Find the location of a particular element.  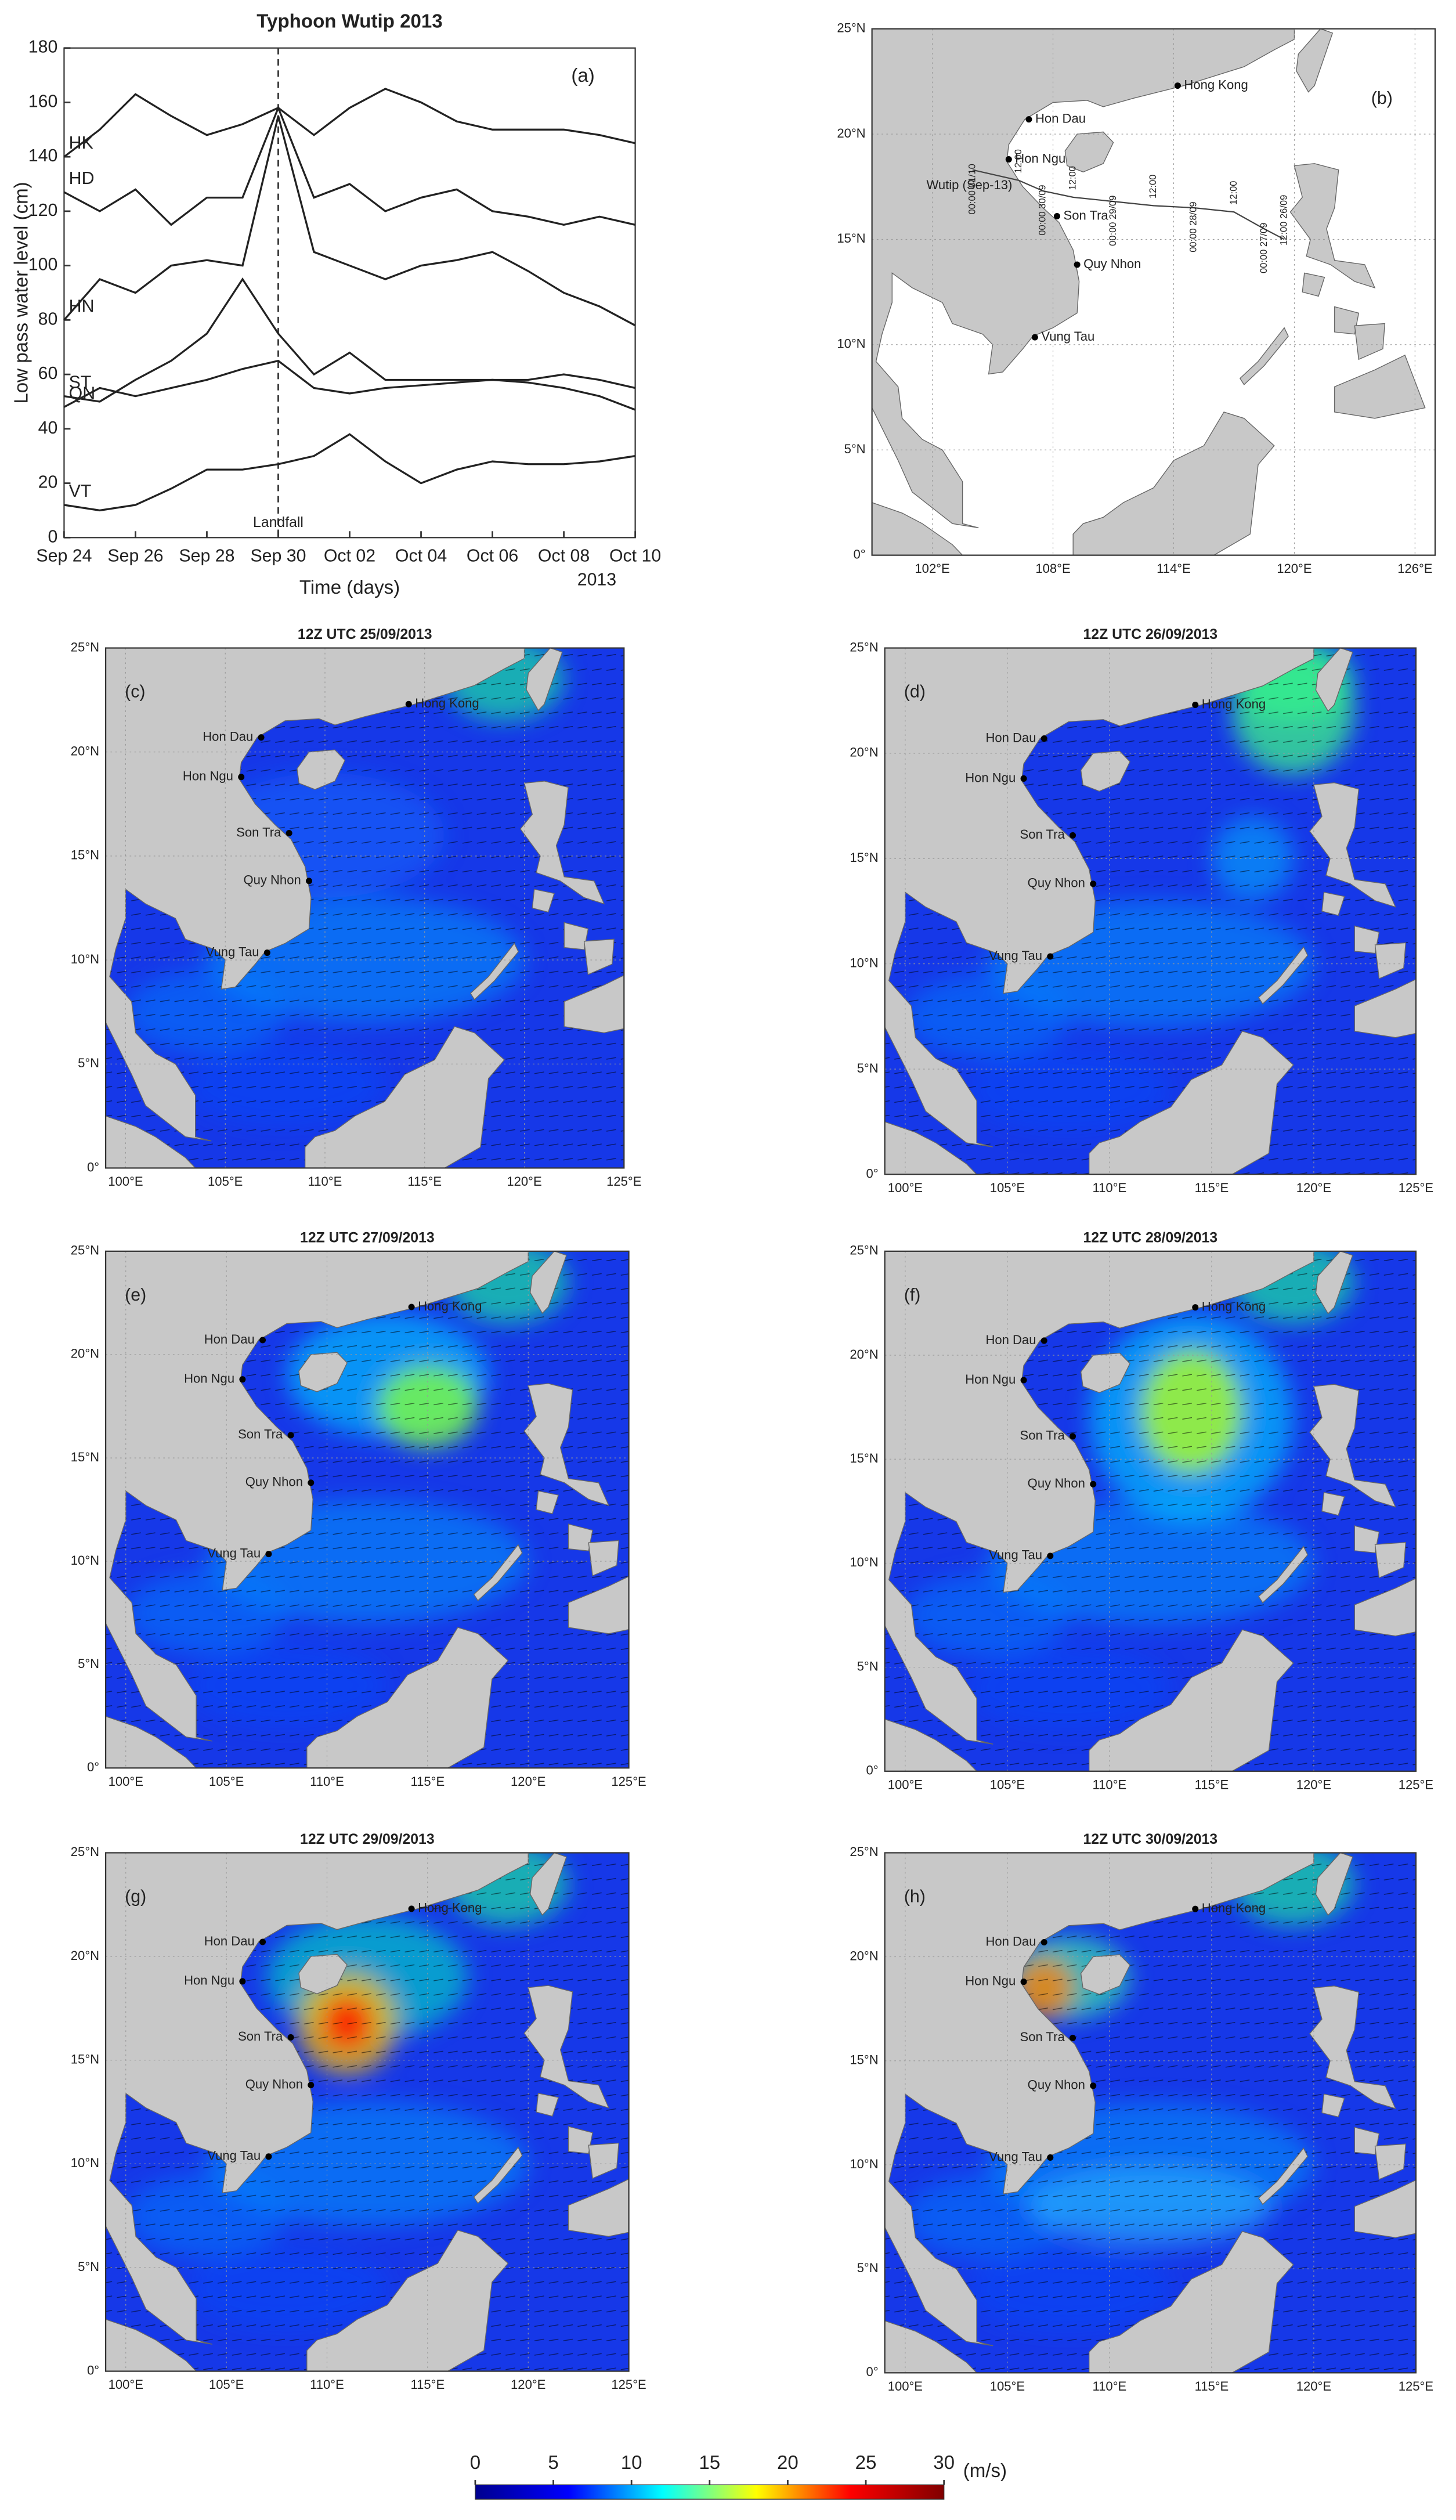

panel-label: (f) is located at coordinates (912, 1295).